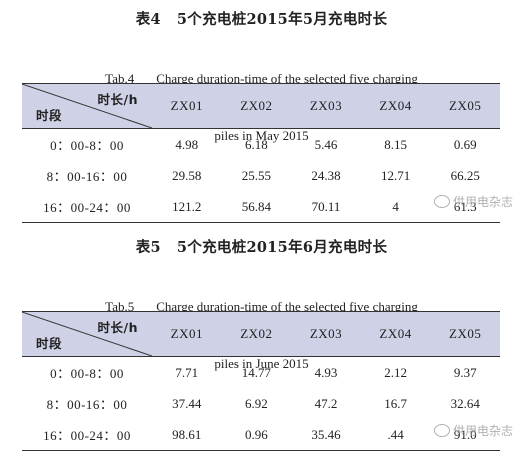 This screenshot has height=463, width=523. Describe the element at coordinates (187, 435) in the screenshot. I see `value-cell: 98.61` at that location.